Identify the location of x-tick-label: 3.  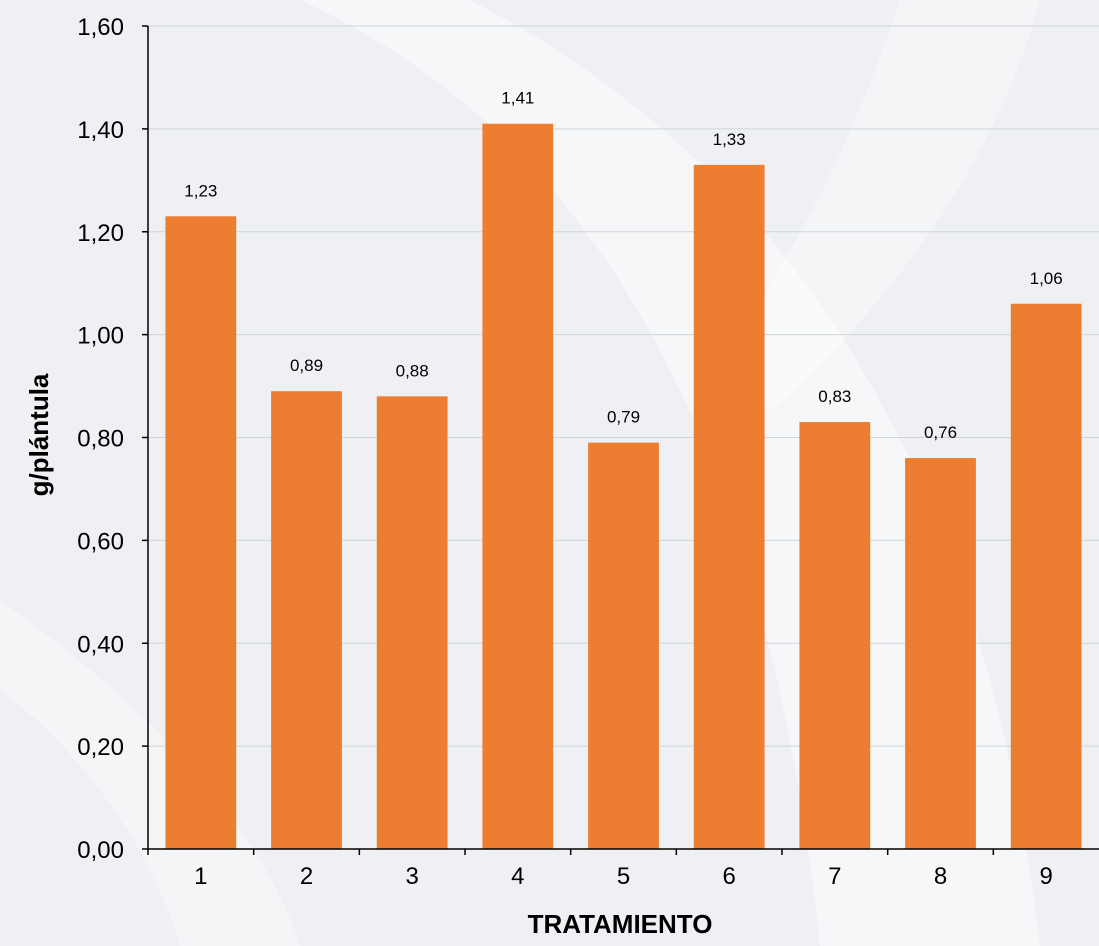
(411, 876).